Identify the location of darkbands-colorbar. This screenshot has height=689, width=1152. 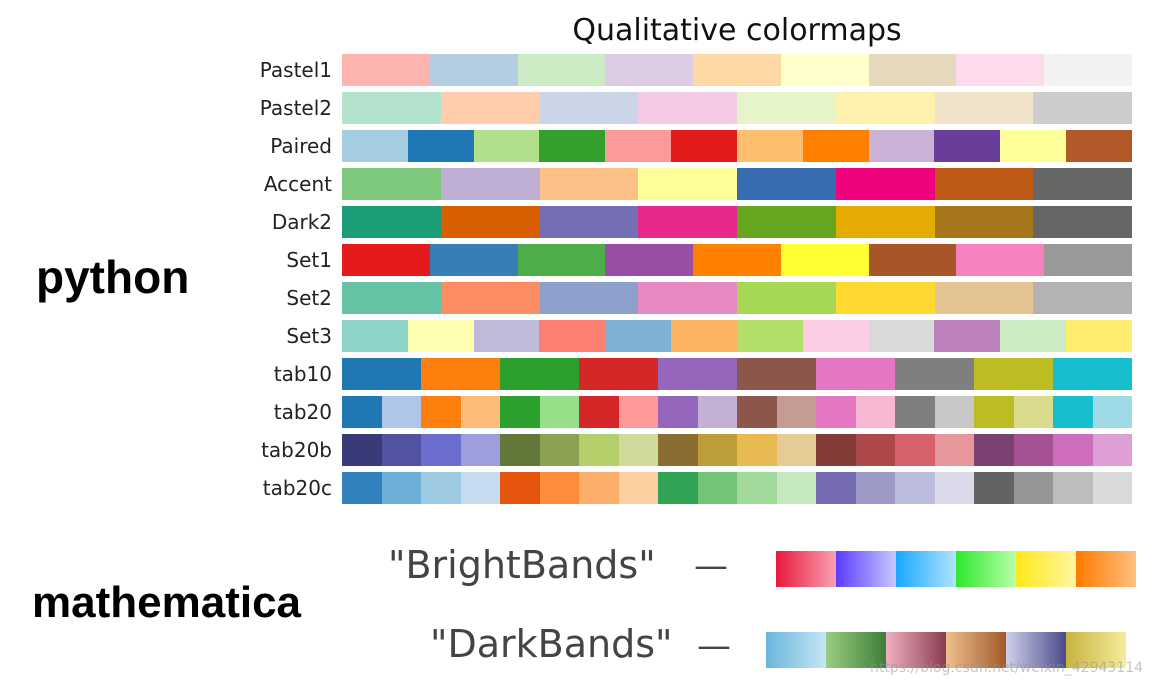
(946, 650).